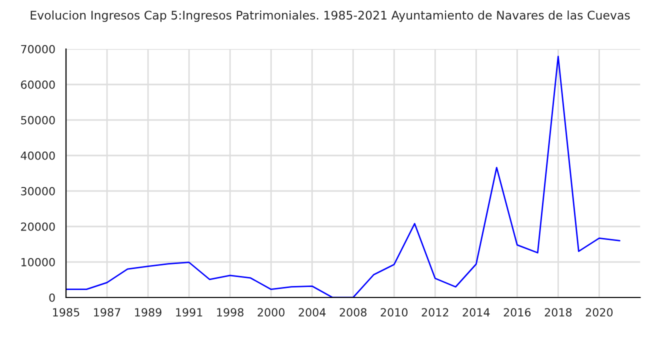  What do you see at coordinates (38, 49) in the screenshot?
I see `y-tick-label: 70000` at bounding box center [38, 49].